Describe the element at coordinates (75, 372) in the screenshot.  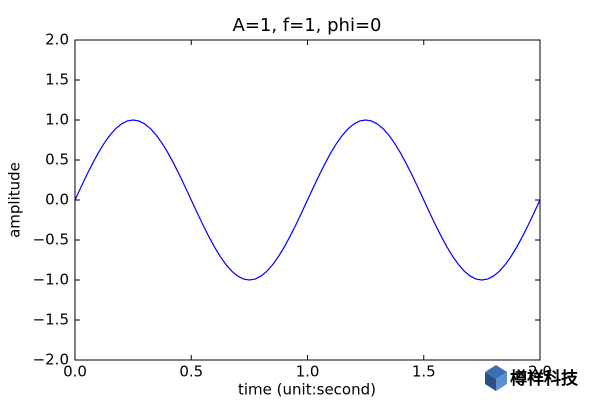
I see `x-tick-label: 0.0` at that location.